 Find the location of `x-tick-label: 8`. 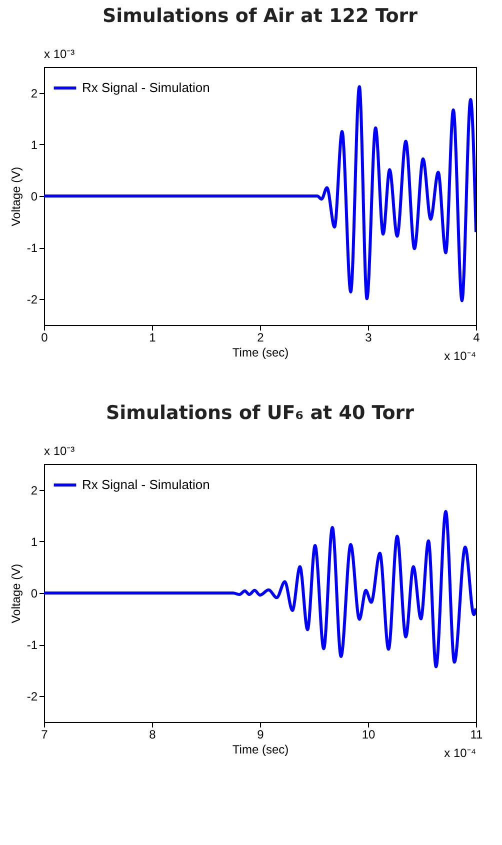

x-tick-label: 8 is located at coordinates (152, 735).